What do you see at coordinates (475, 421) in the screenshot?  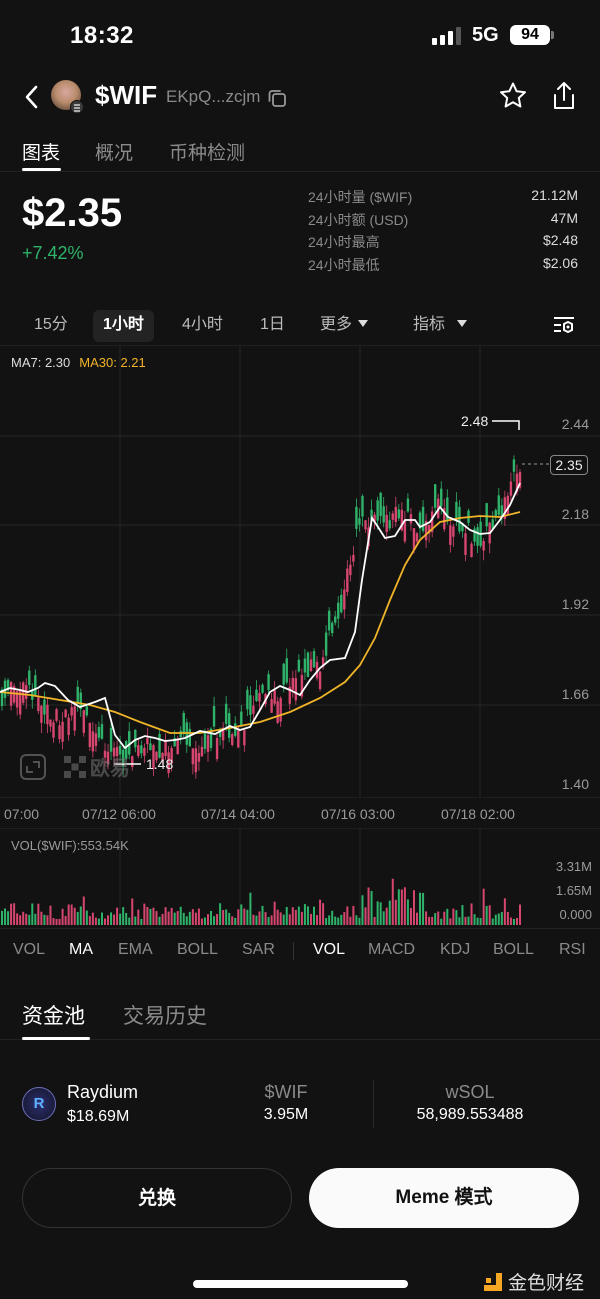 I see `high-marker-label: 2.48` at bounding box center [475, 421].